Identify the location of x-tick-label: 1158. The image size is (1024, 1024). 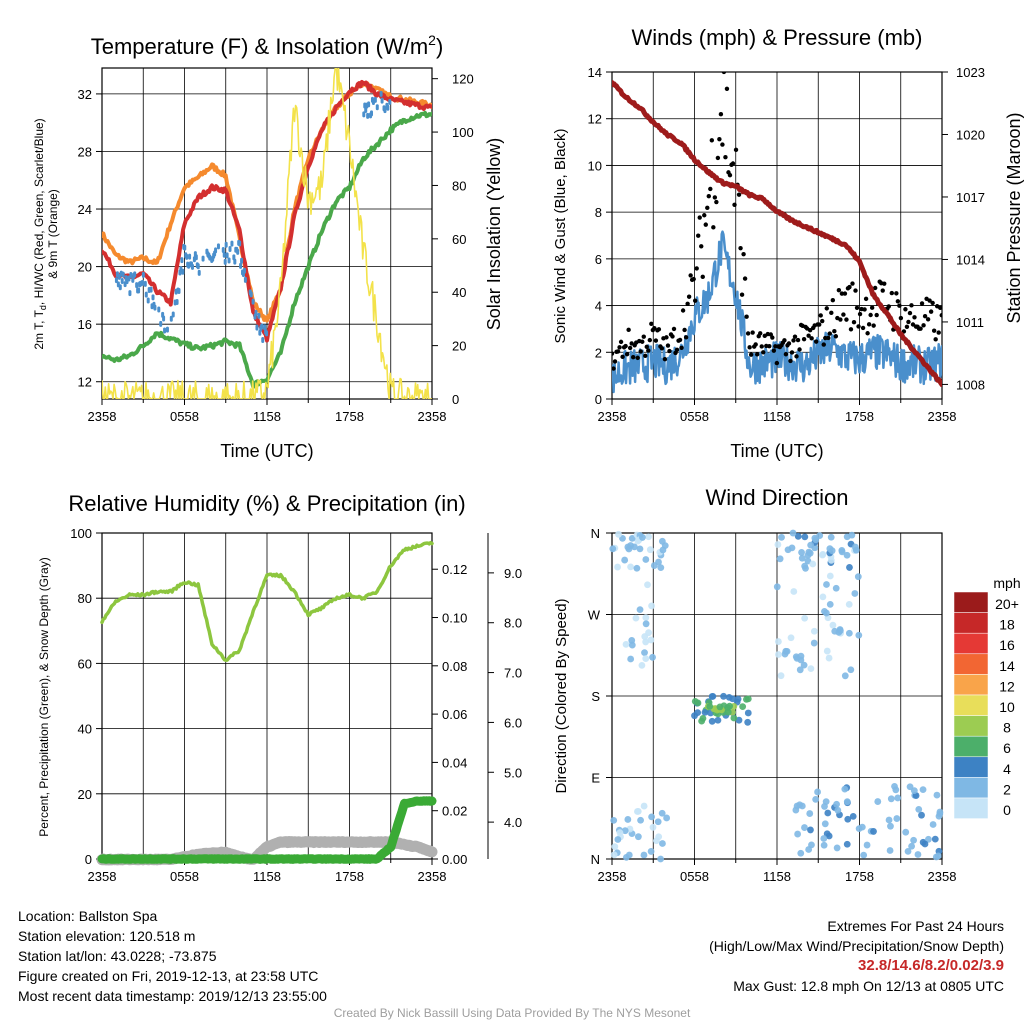
(267, 416).